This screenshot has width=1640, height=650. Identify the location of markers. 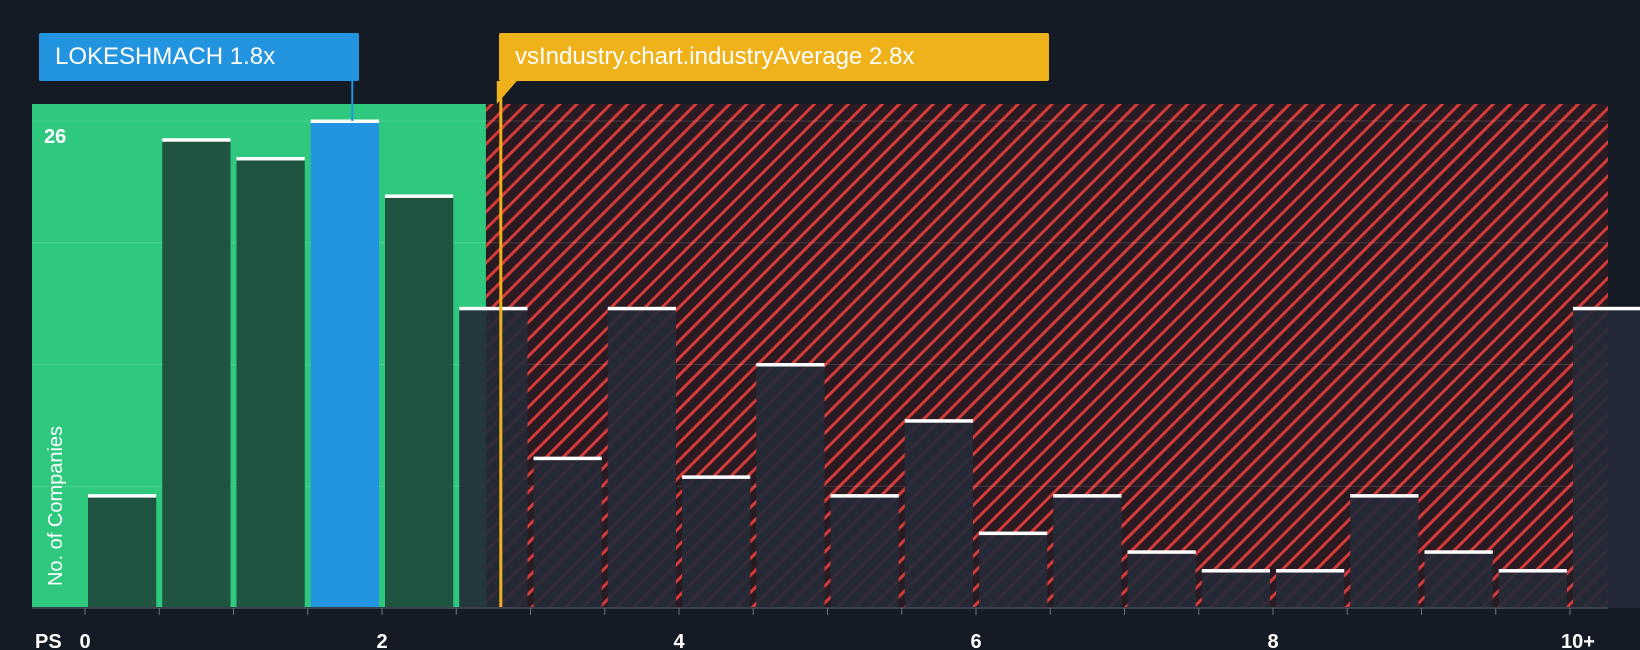
(434, 344).